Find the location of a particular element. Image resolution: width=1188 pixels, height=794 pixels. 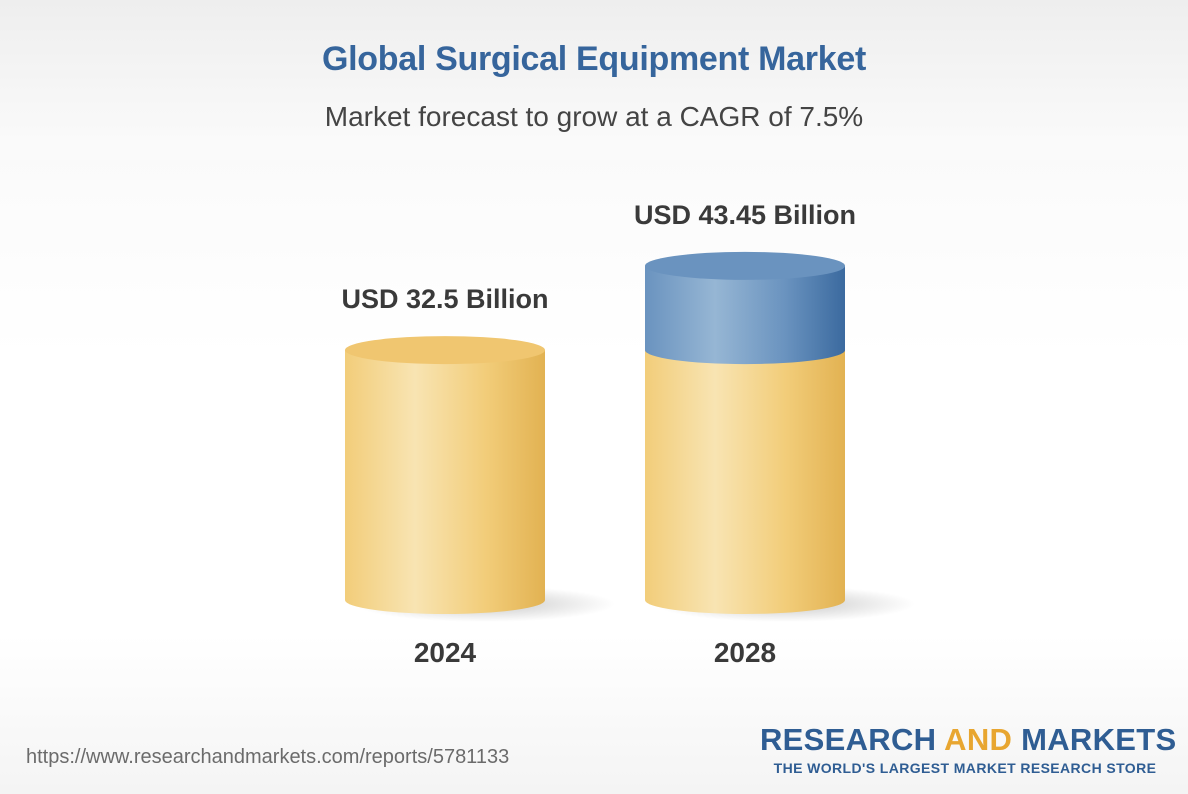

value-label: USD 32.5 Billion is located at coordinates (444, 299).